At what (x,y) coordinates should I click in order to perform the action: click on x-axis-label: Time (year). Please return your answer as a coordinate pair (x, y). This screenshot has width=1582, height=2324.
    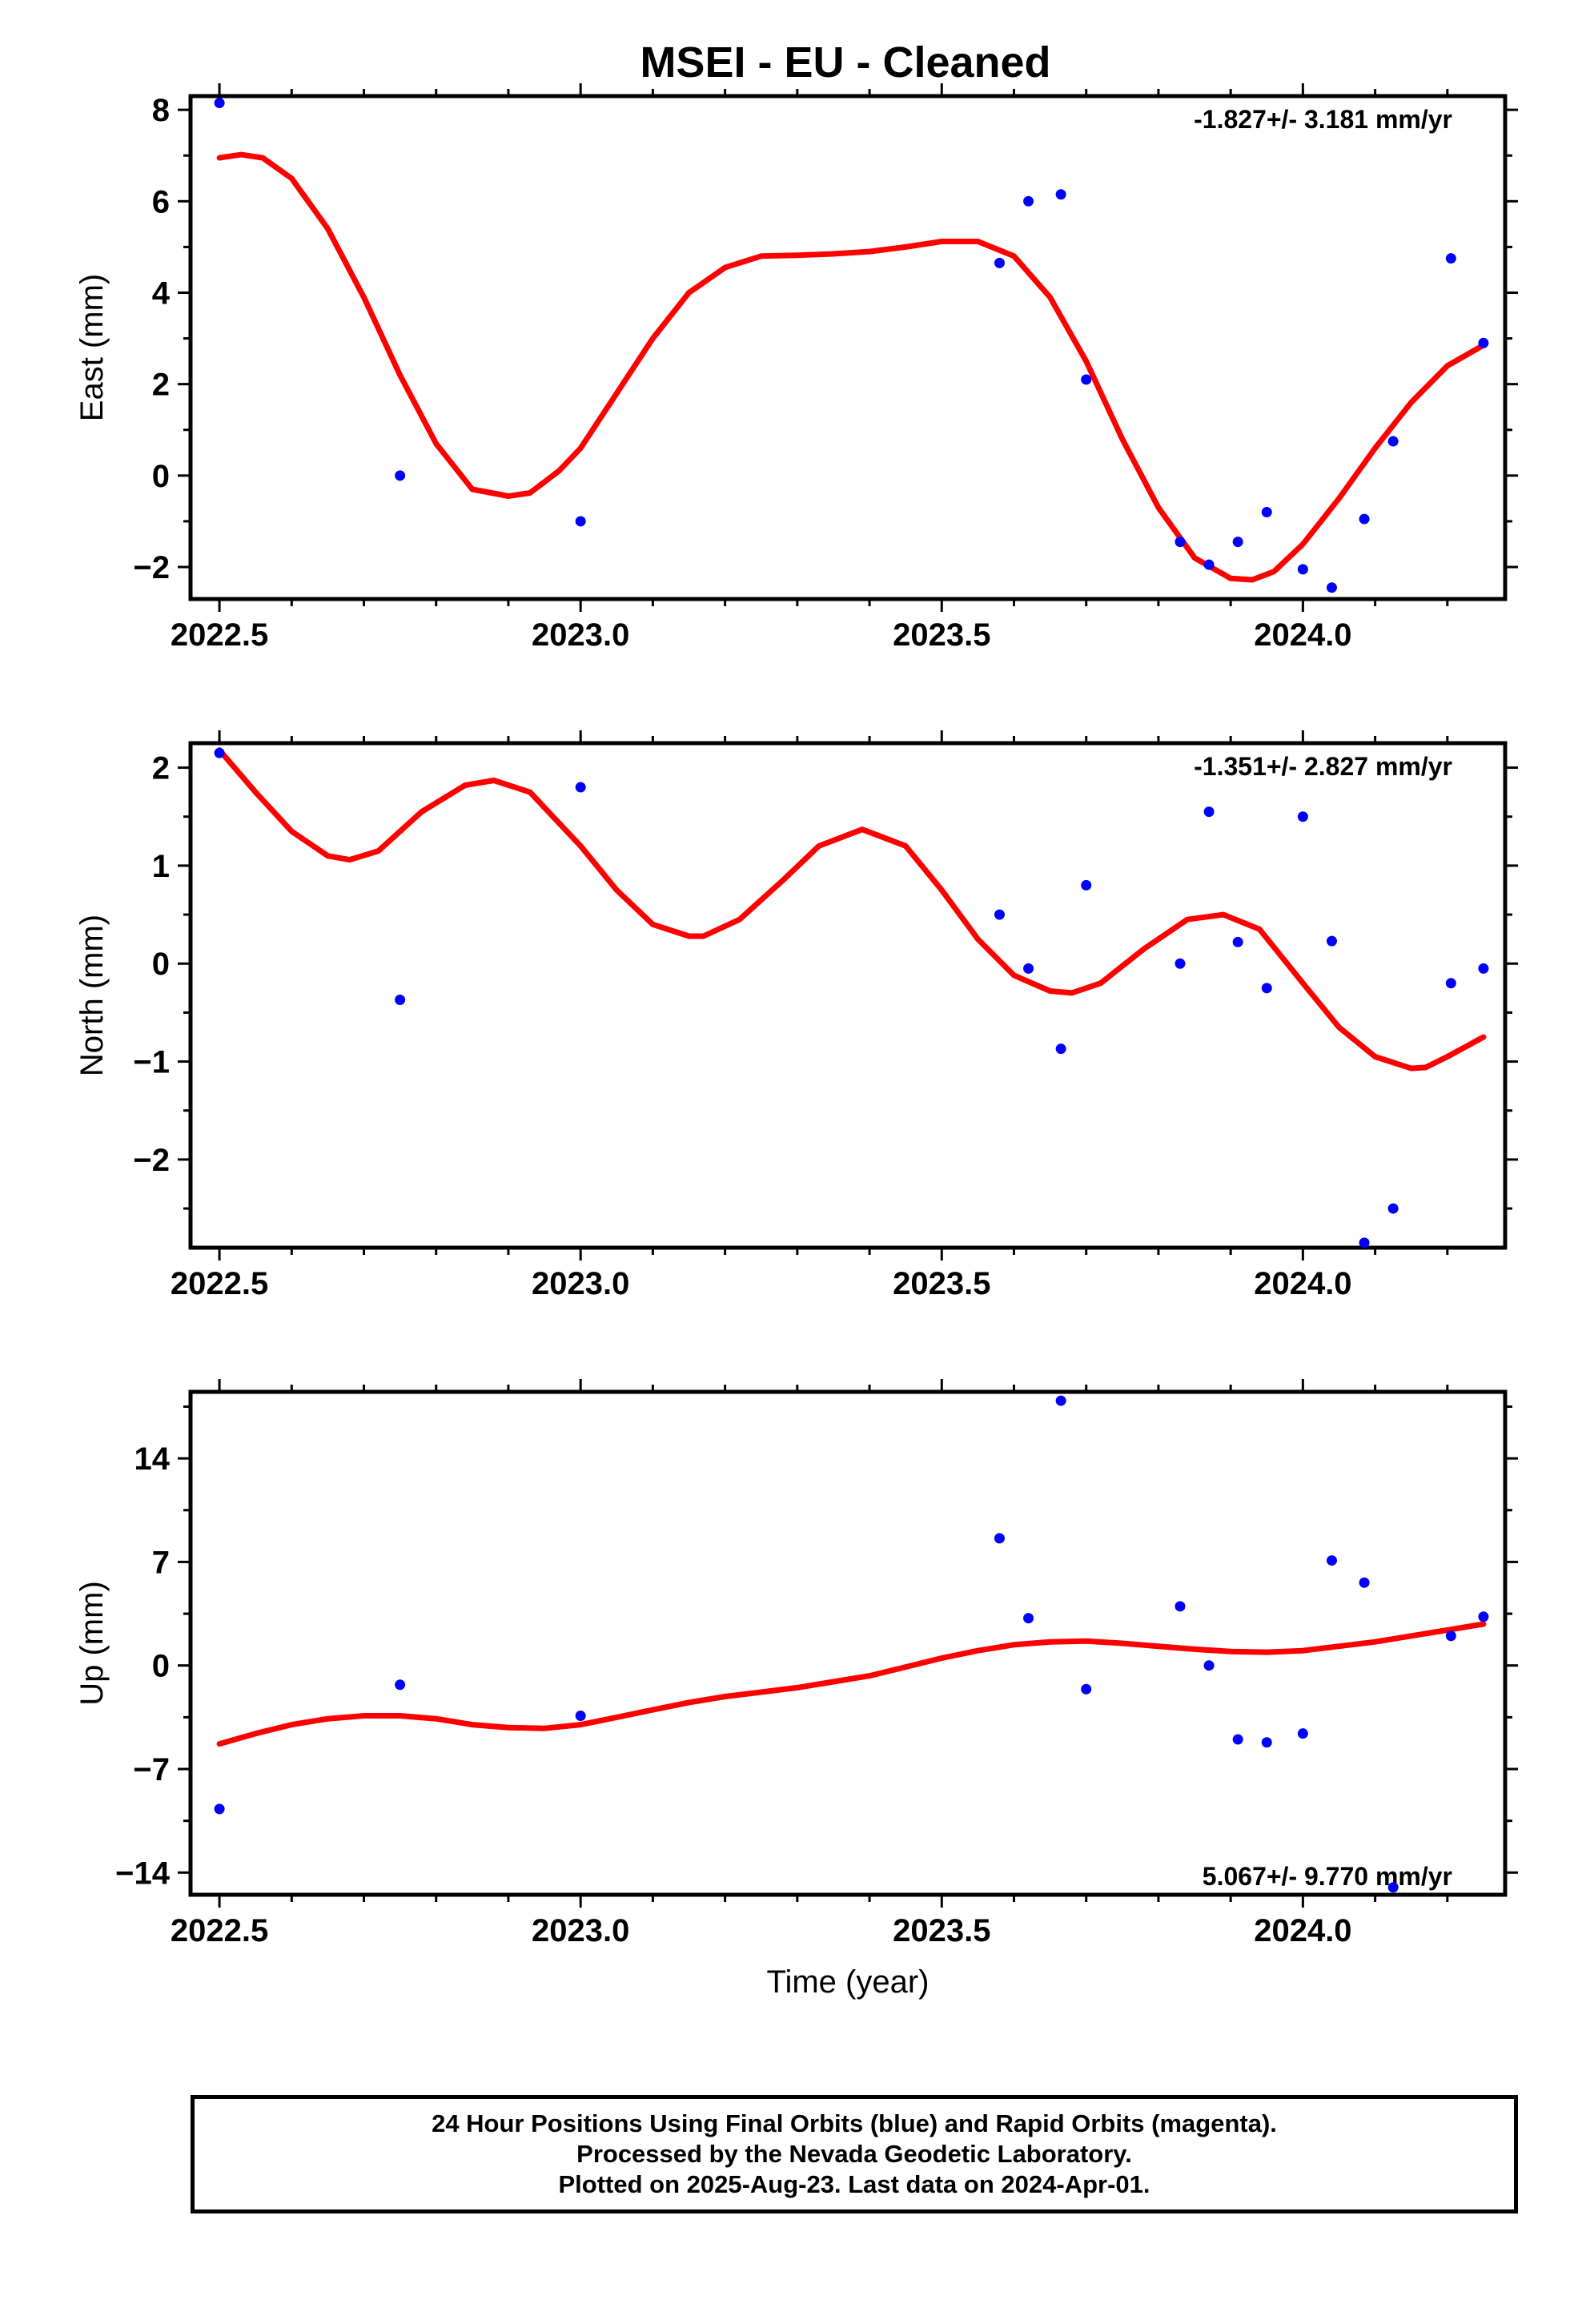
    Looking at the image, I should click on (848, 1982).